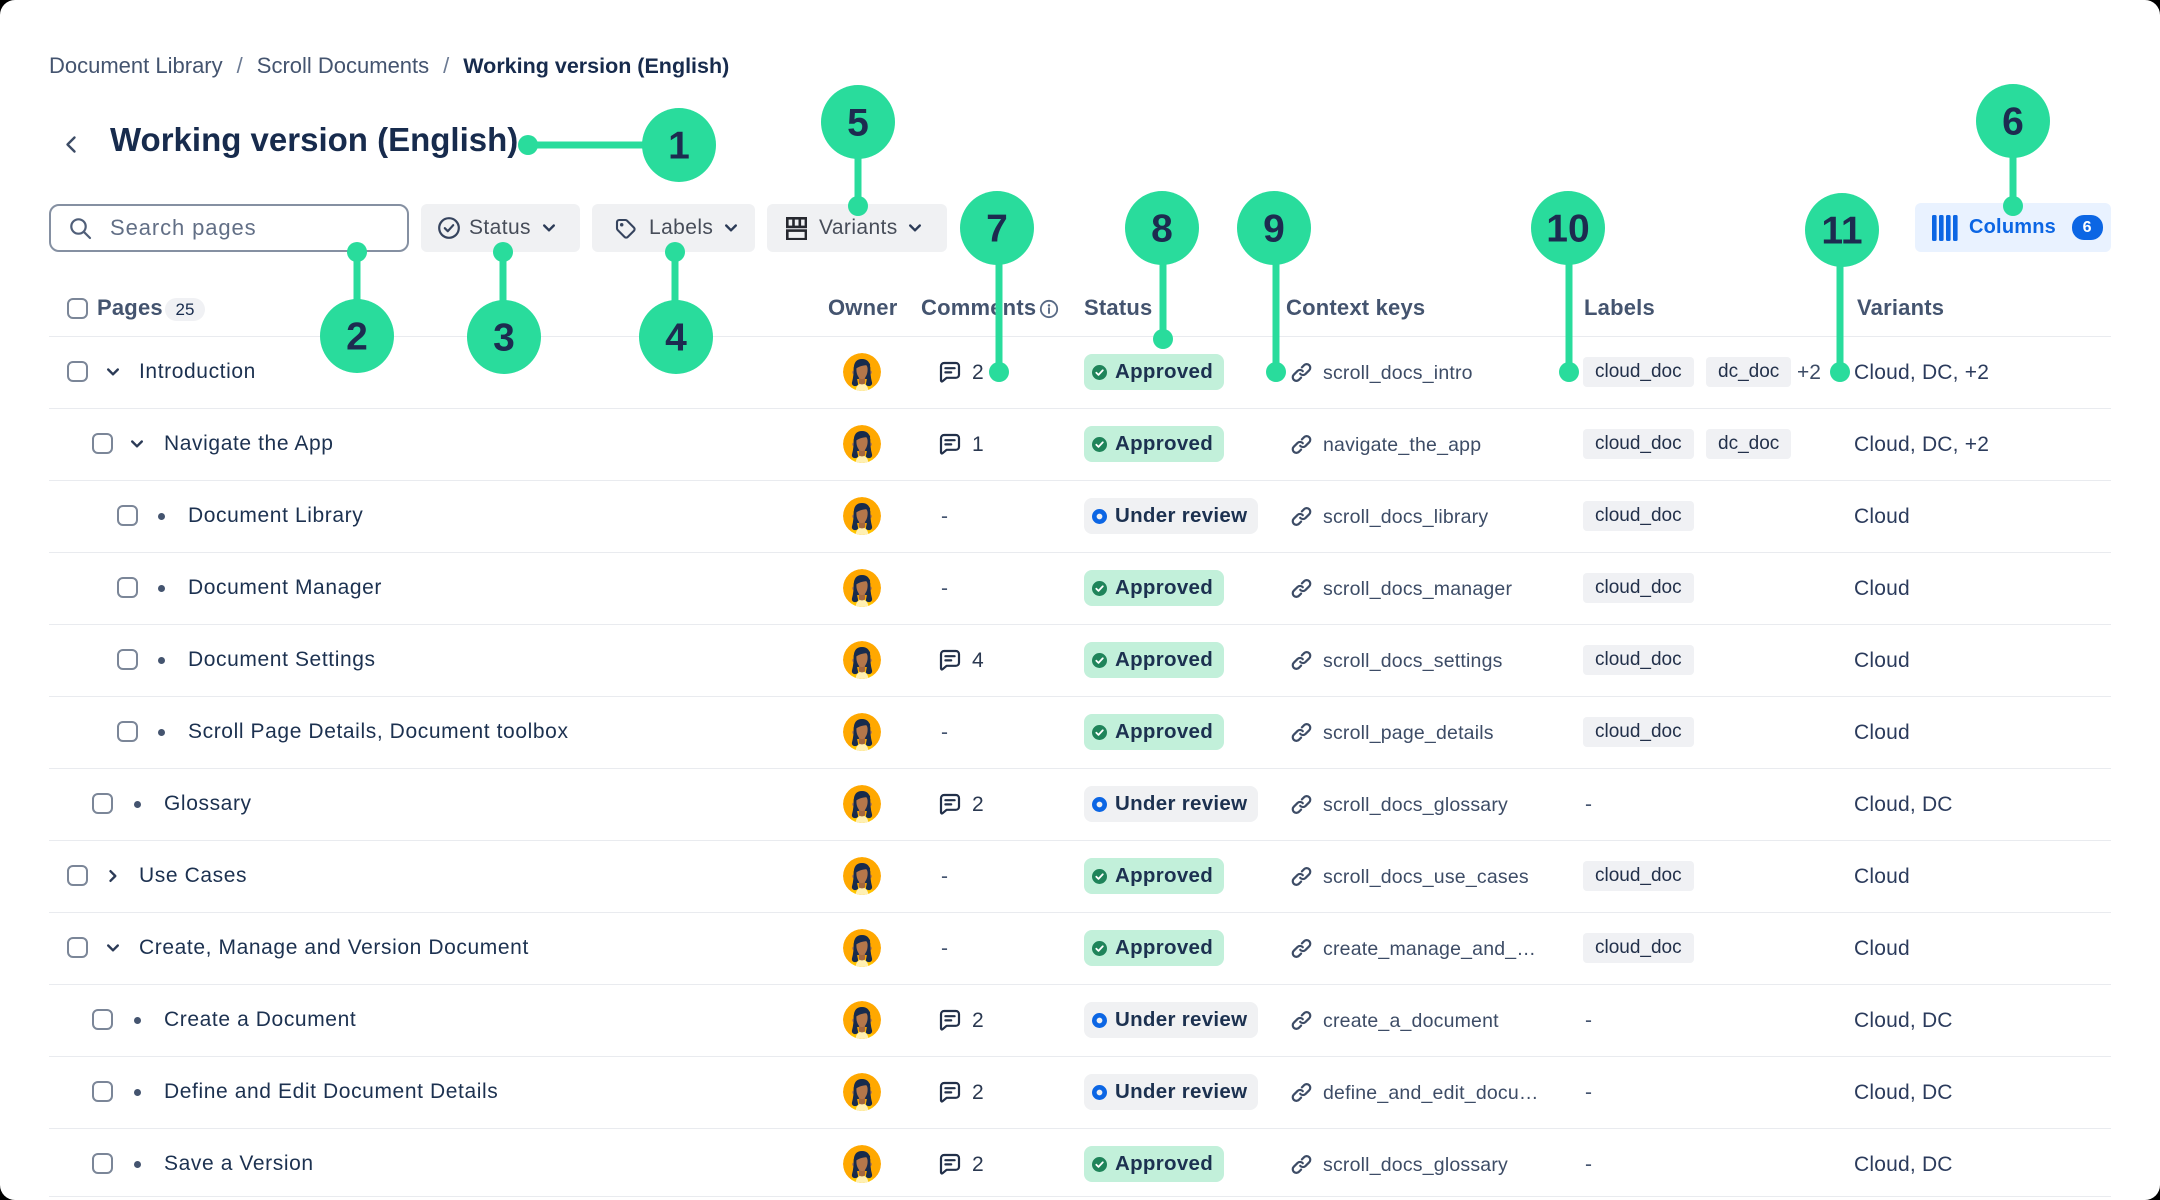  What do you see at coordinates (1162, 229) in the screenshot?
I see `svg-text: 8` at bounding box center [1162, 229].